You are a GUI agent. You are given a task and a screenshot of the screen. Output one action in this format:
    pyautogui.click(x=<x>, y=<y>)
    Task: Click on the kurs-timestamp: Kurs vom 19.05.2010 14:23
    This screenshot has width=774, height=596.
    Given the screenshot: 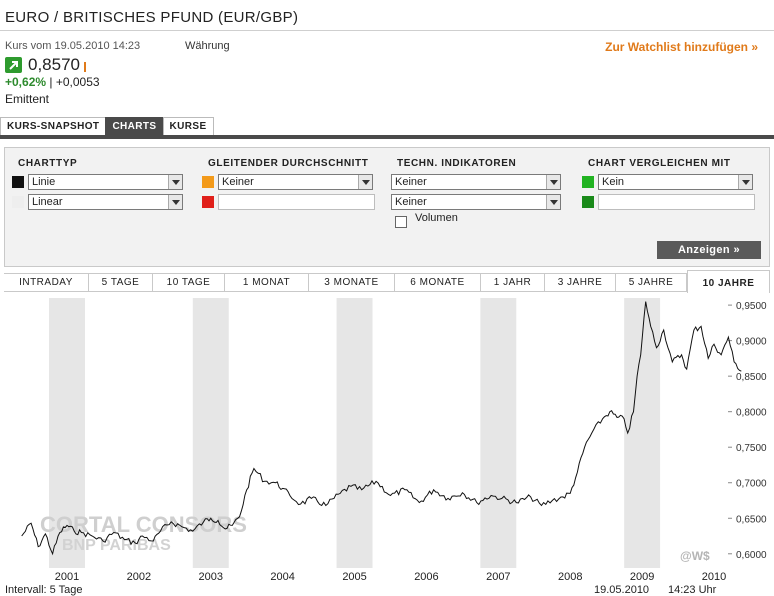 What is the action you would take?
    pyautogui.click(x=73, y=46)
    